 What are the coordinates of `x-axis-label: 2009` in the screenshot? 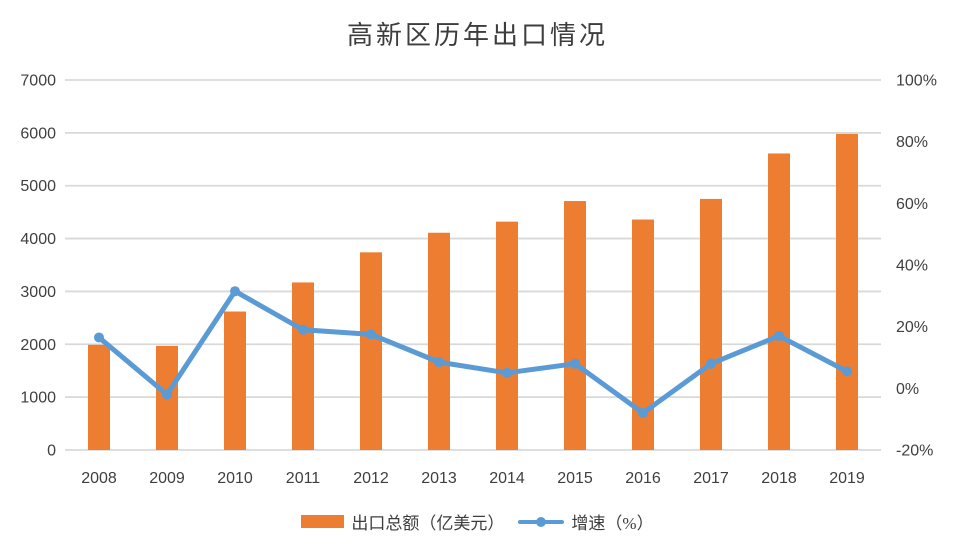 It's located at (167, 478).